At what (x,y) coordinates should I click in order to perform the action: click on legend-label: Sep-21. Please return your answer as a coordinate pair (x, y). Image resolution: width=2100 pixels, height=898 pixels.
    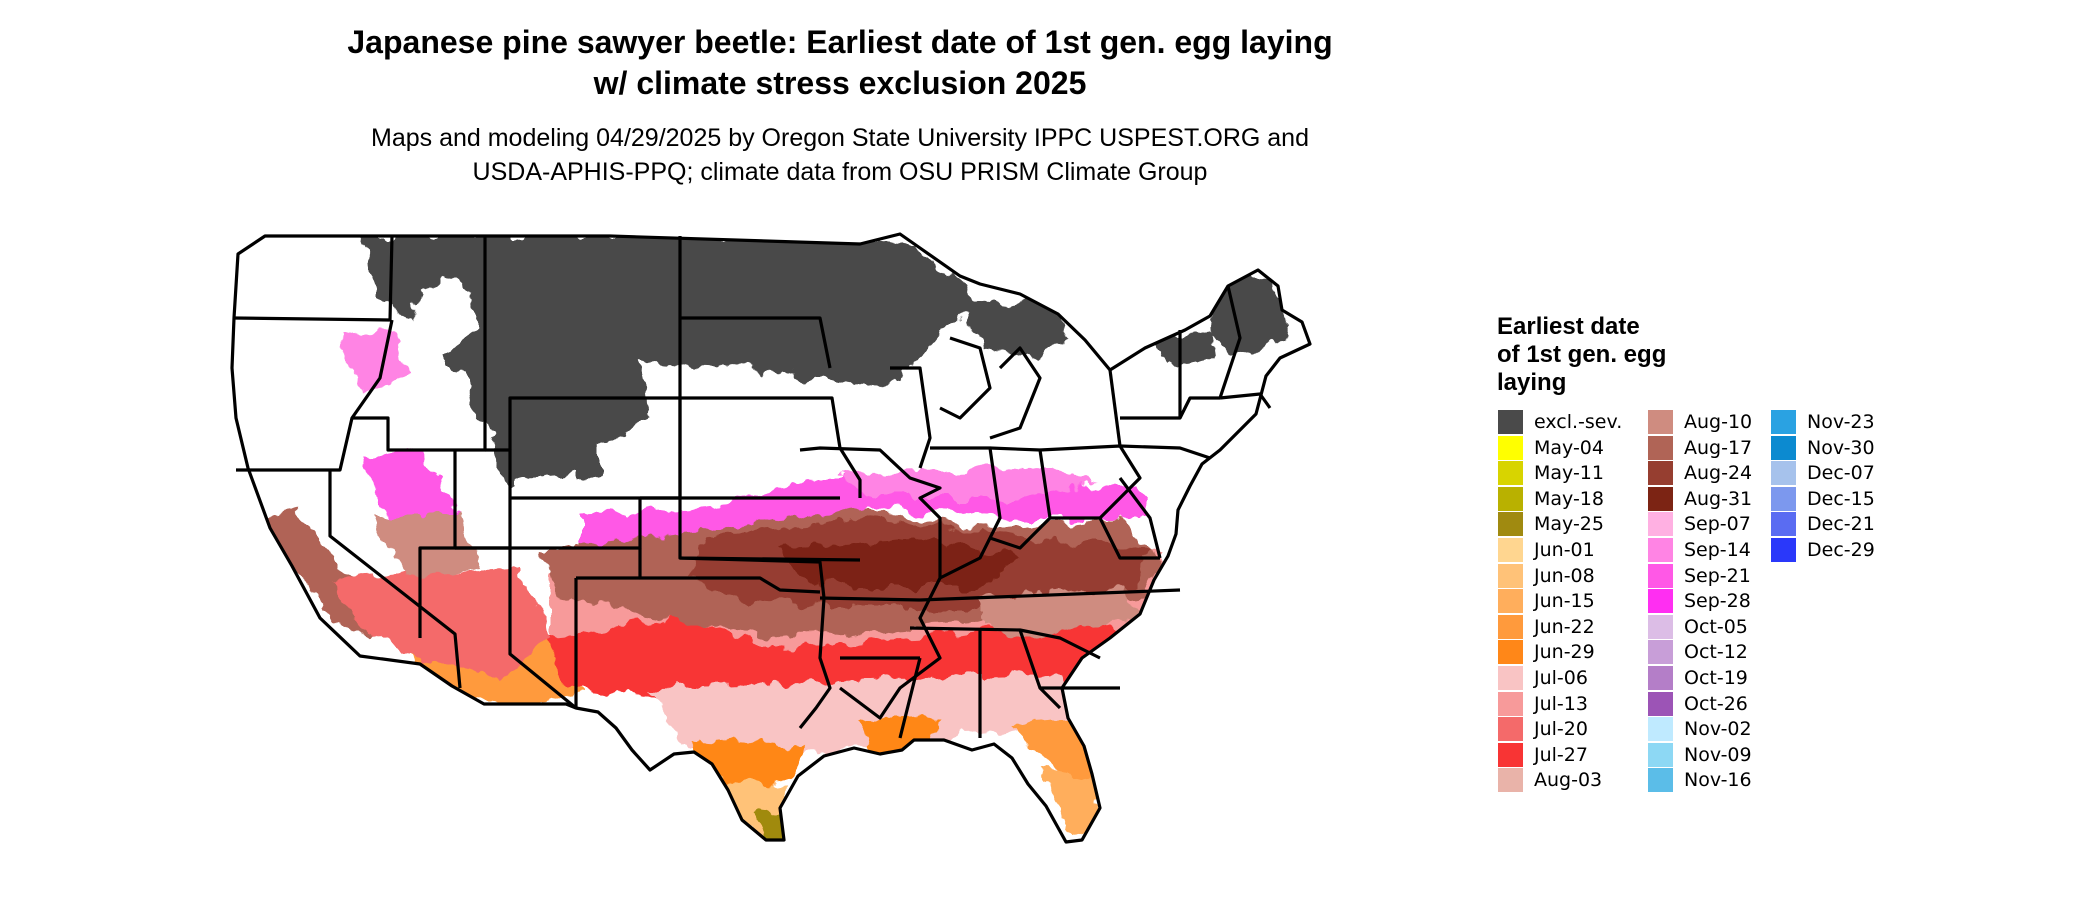
    Looking at the image, I should click on (1717, 575).